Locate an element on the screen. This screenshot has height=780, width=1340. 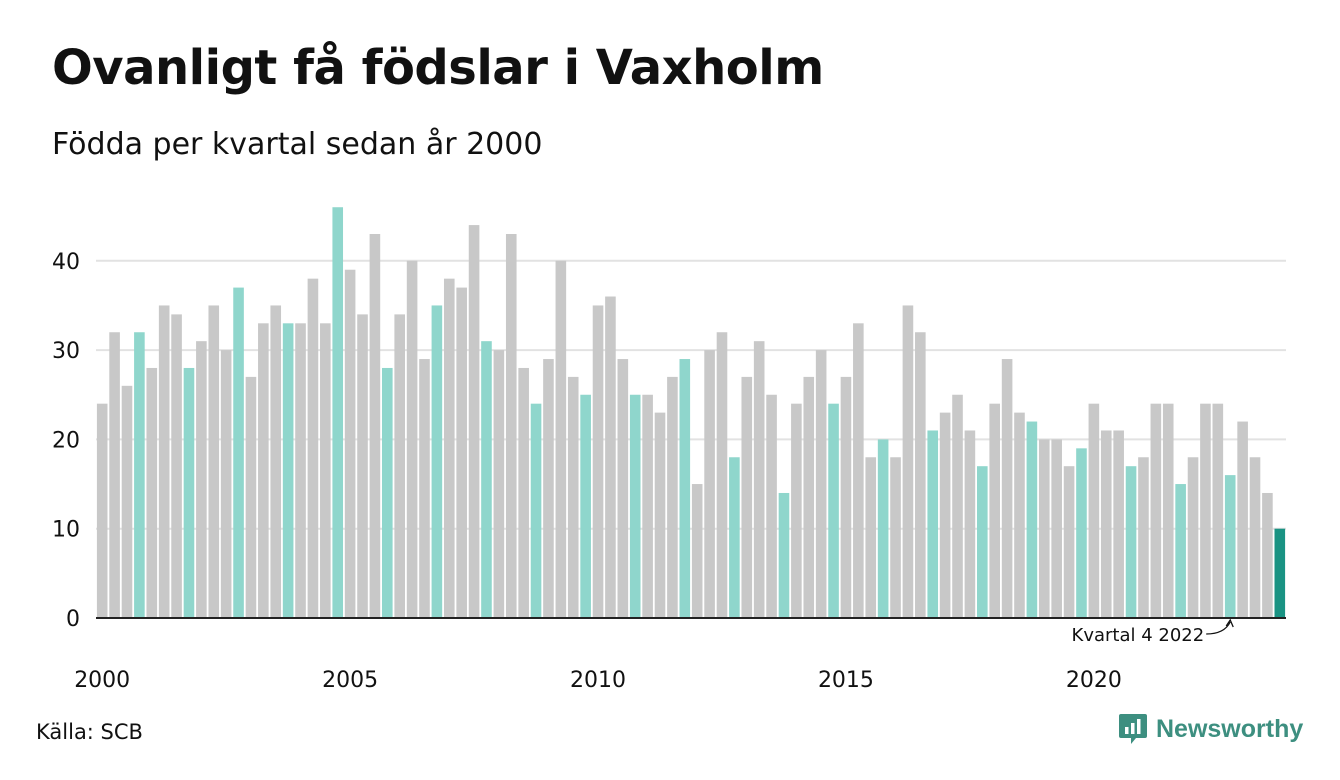
annotation: Kvartal 4 2022 is located at coordinates (1153, 632).